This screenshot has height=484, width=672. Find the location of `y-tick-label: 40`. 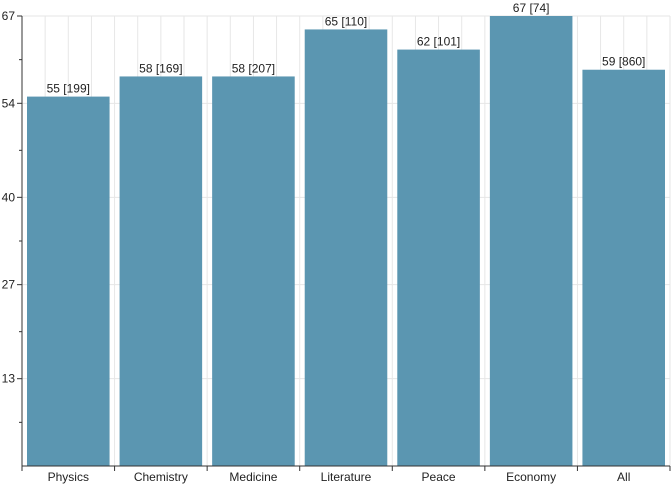

y-tick-label: 40 is located at coordinates (9, 197).